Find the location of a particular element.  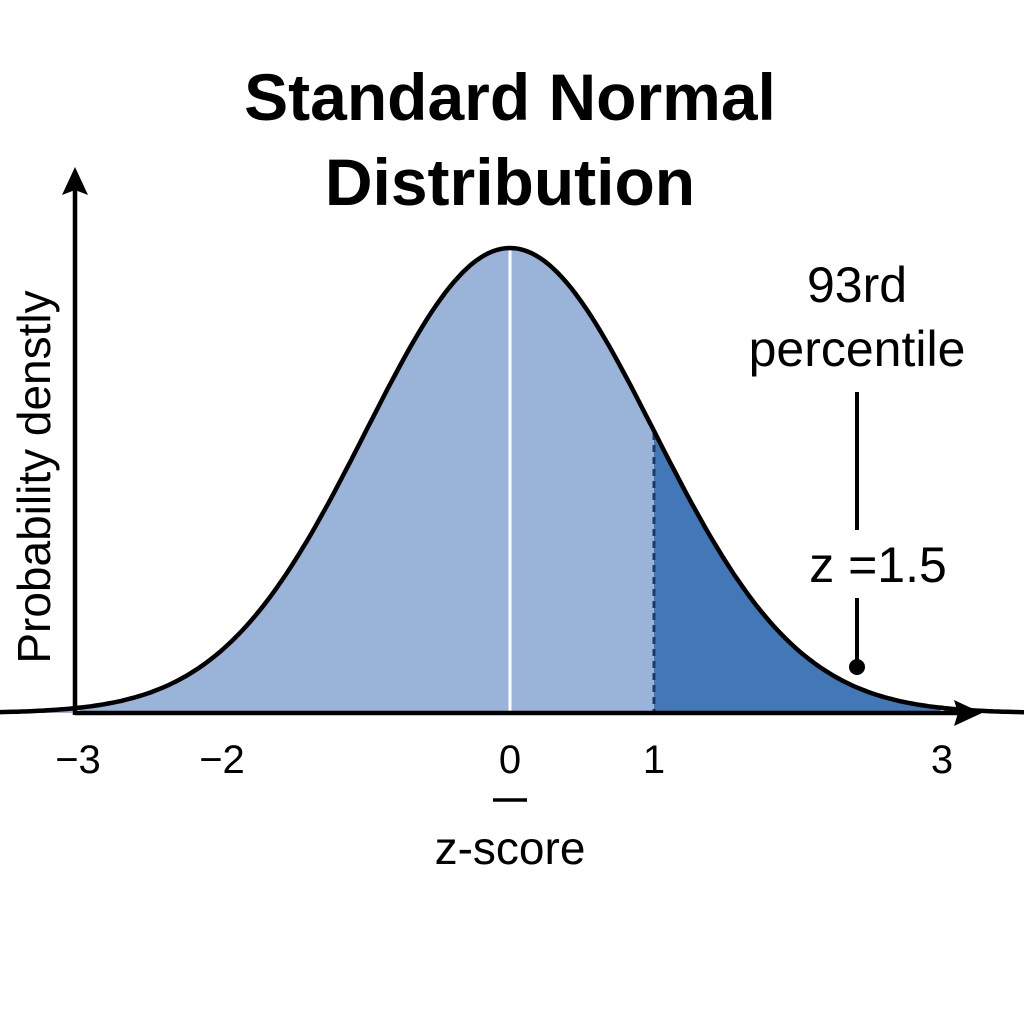

x-tick-label: 1 is located at coordinates (654, 760).